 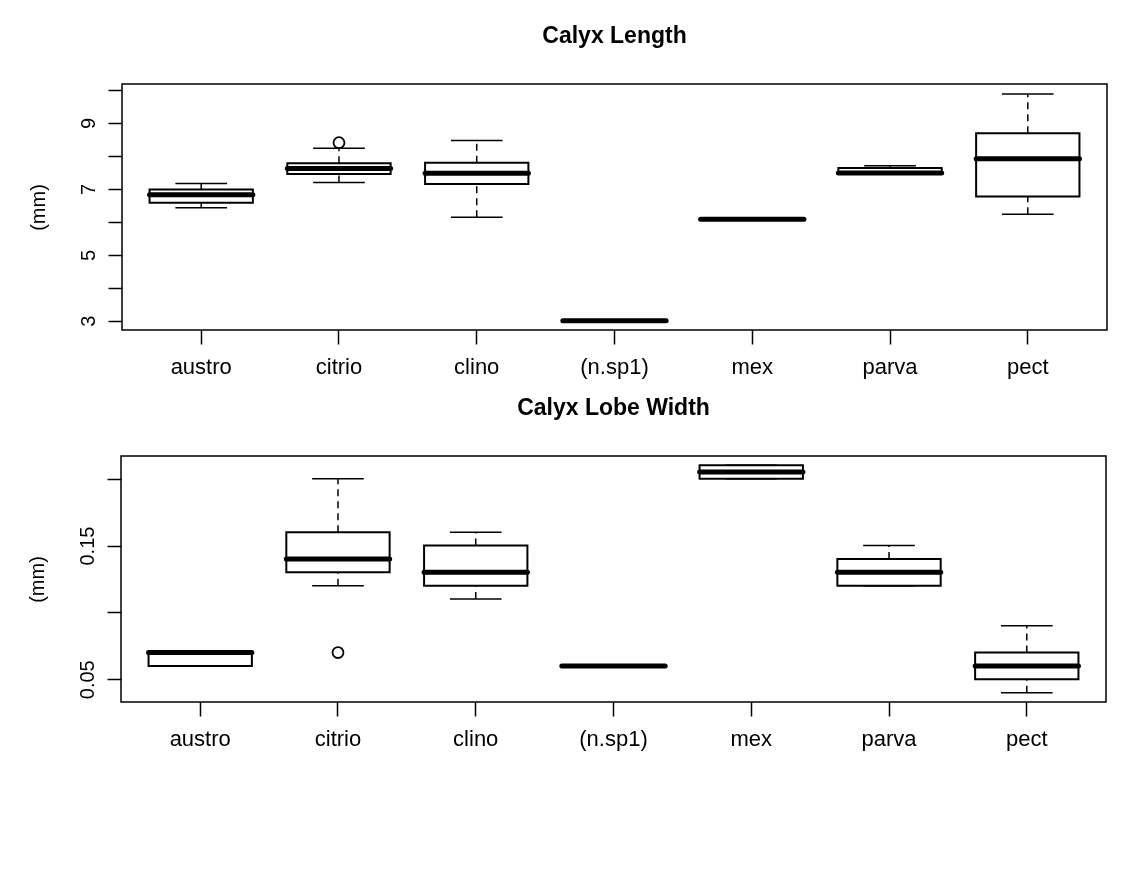 What do you see at coordinates (87, 255) in the screenshot?
I see `y-tick-label: 5` at bounding box center [87, 255].